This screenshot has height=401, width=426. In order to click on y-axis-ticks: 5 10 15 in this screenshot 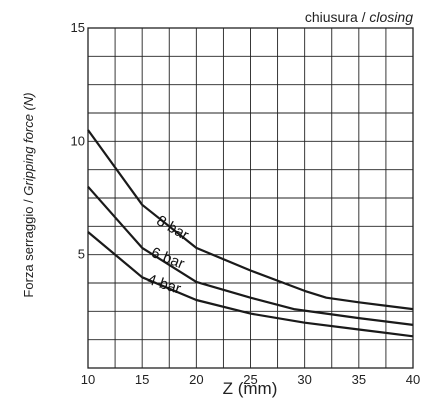, I will do `click(78, 141)`.